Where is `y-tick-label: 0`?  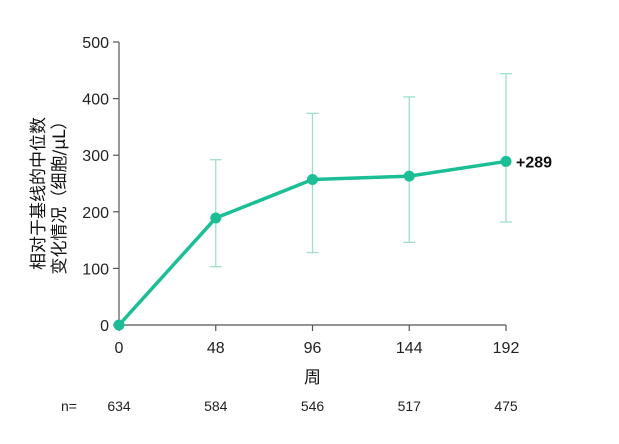
y-tick-label: 0 is located at coordinates (104, 326).